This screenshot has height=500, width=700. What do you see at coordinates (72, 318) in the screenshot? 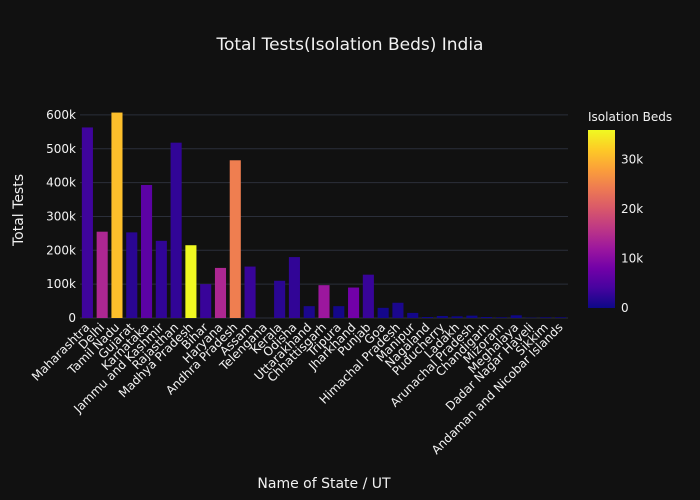
I see `y-tick-label: 0` at bounding box center [72, 318].